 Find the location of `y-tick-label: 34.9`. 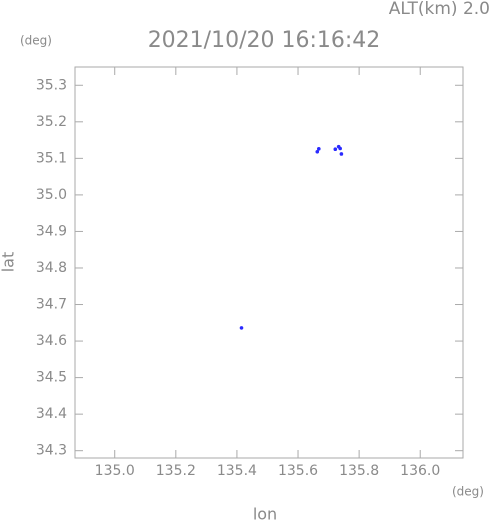

y-tick-label: 34.9 is located at coordinates (51, 231).